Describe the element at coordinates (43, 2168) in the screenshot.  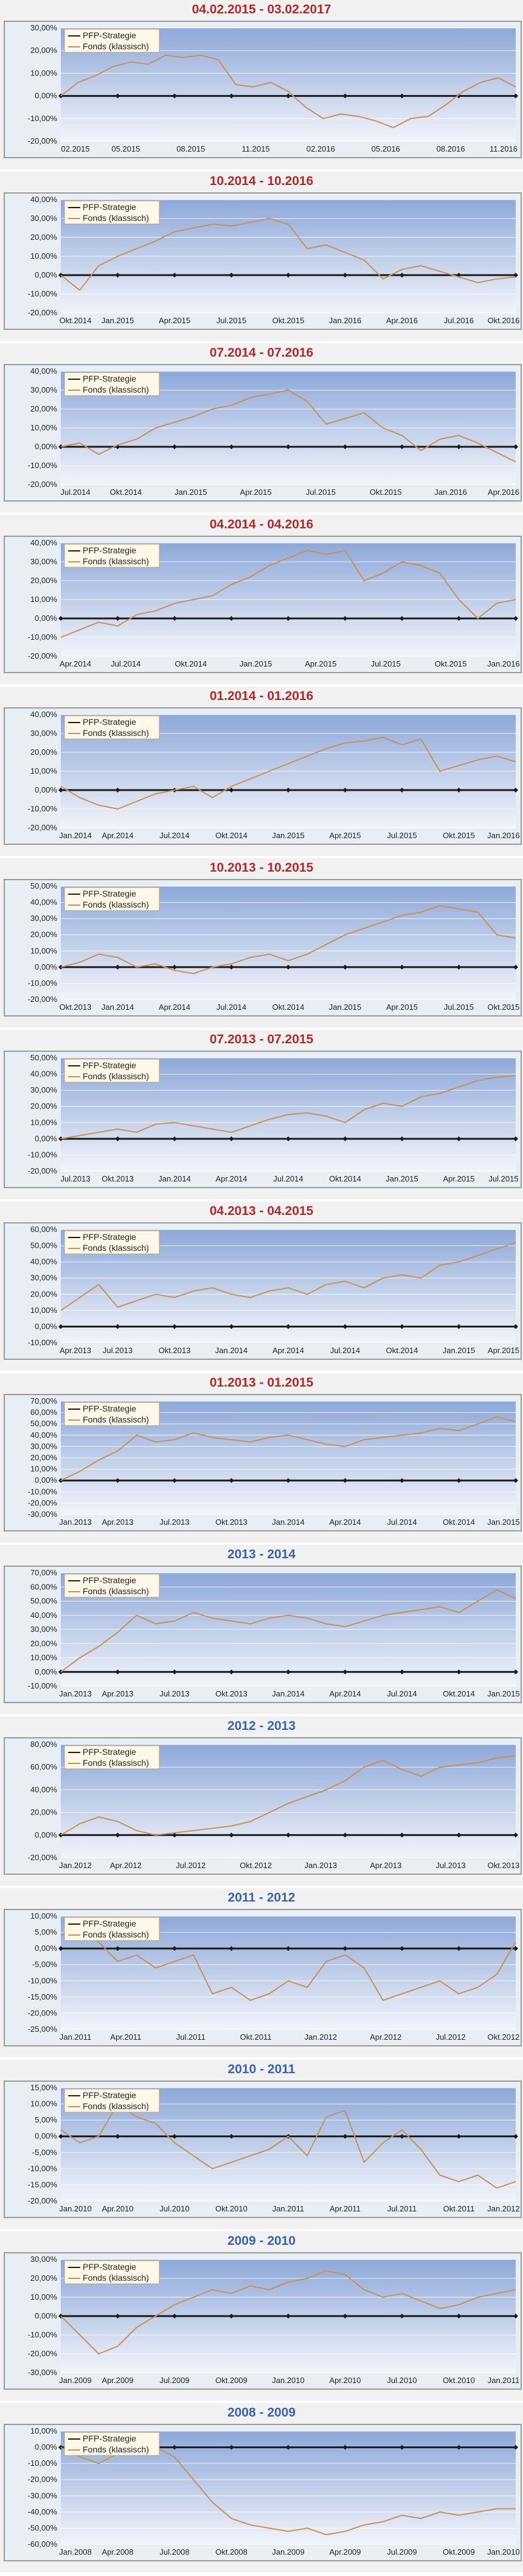
I see `y-tick-label: -10,00%` at that location.